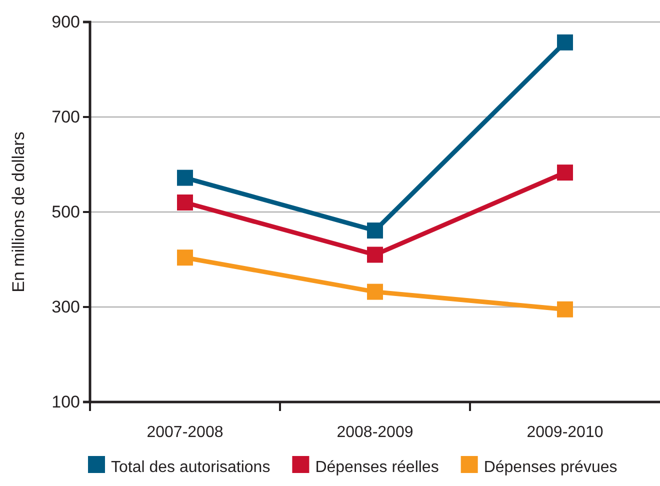  Describe the element at coordinates (66, 22) in the screenshot. I see `y-tick-label: 900` at that location.